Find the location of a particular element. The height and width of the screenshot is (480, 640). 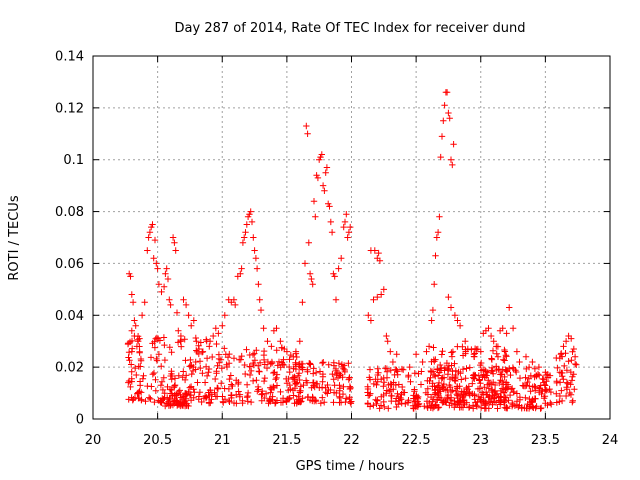

x-tick-label: 20.5 is located at coordinates (157, 440).